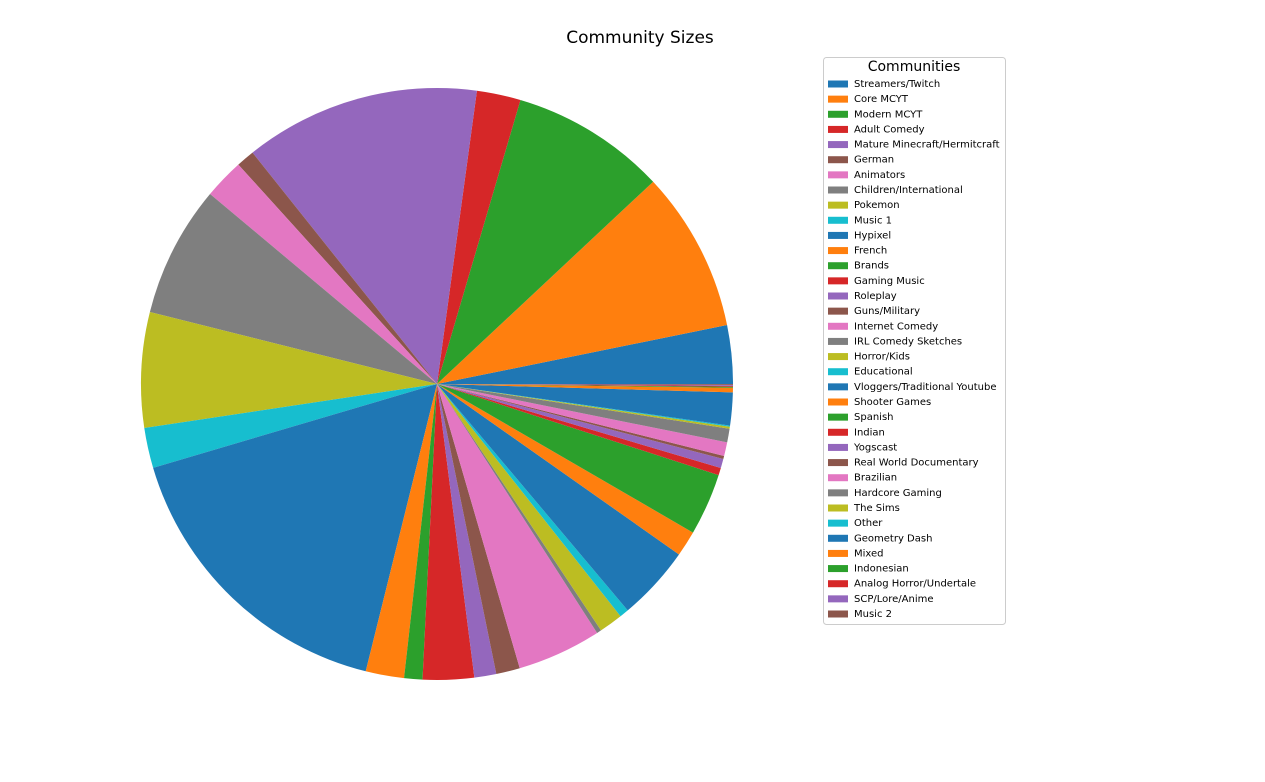 The height and width of the screenshot is (782, 1265). Describe the element at coordinates (875, 447) in the screenshot. I see `legend-label: Yogscast` at that location.